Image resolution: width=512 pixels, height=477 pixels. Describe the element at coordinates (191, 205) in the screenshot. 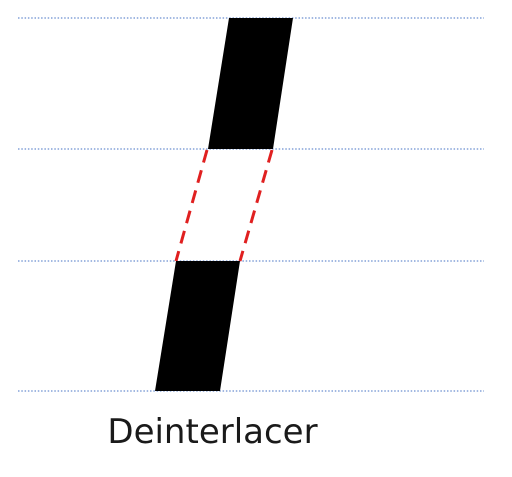

I see `interpolated-band-left-edge` at that location.